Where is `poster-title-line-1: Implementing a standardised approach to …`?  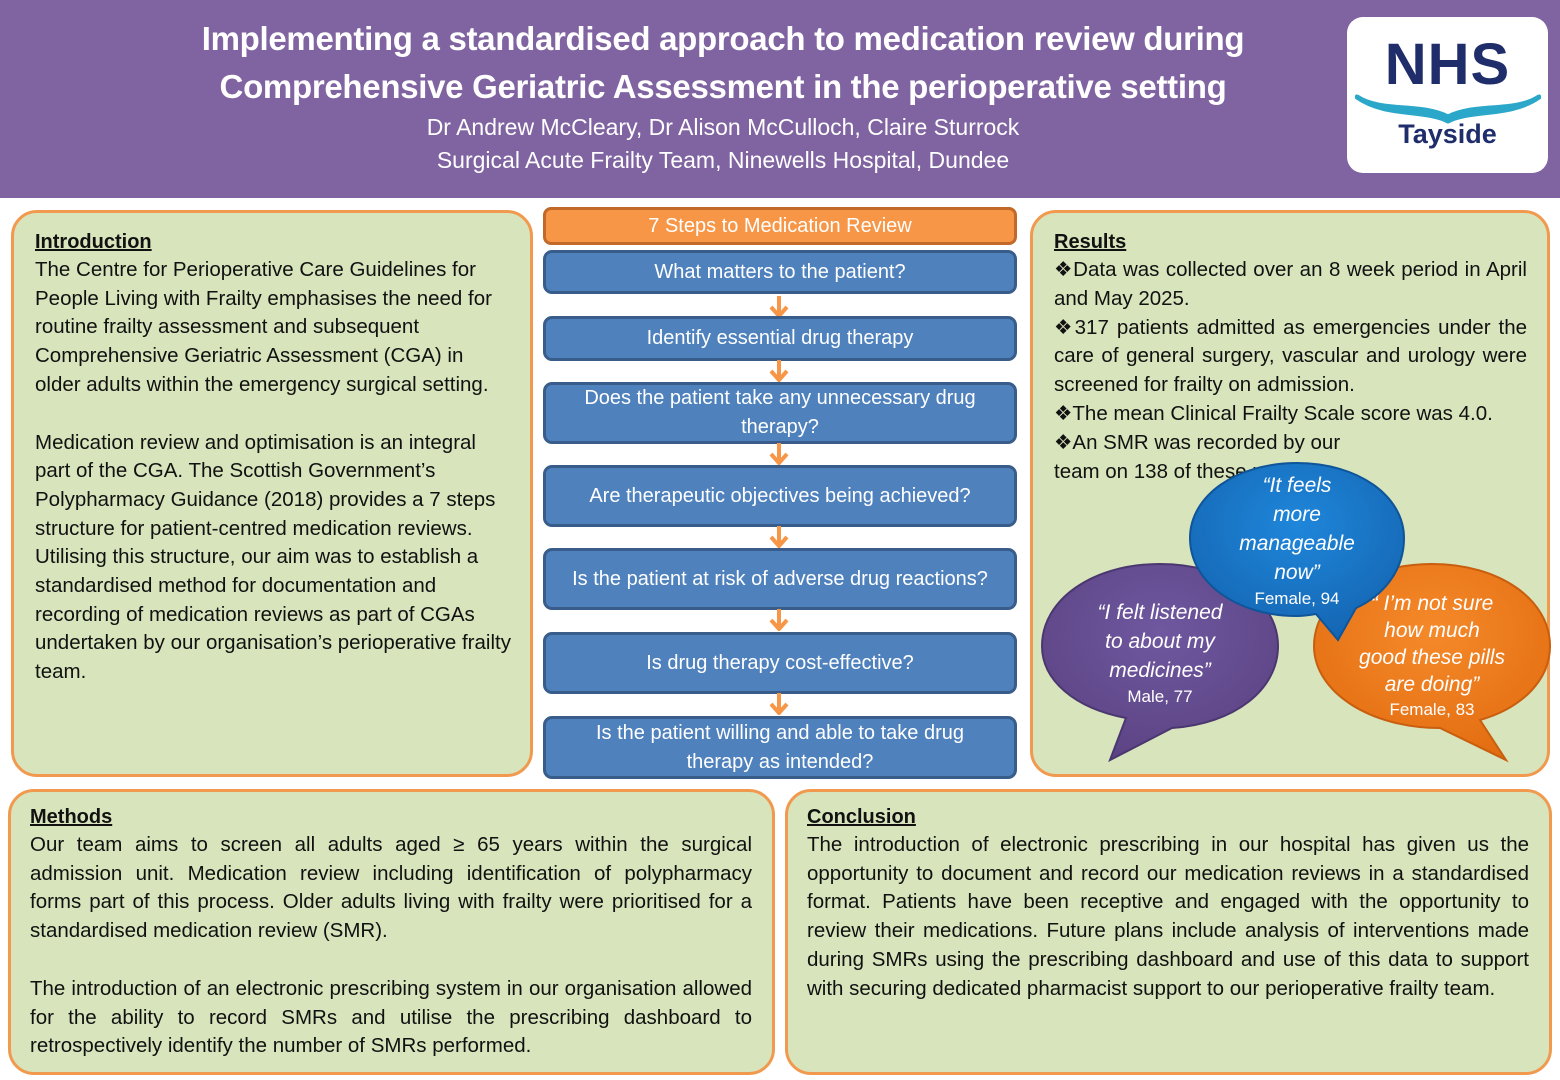 poster-title-line-1: Implementing a standardised approach to … is located at coordinates (723, 38).